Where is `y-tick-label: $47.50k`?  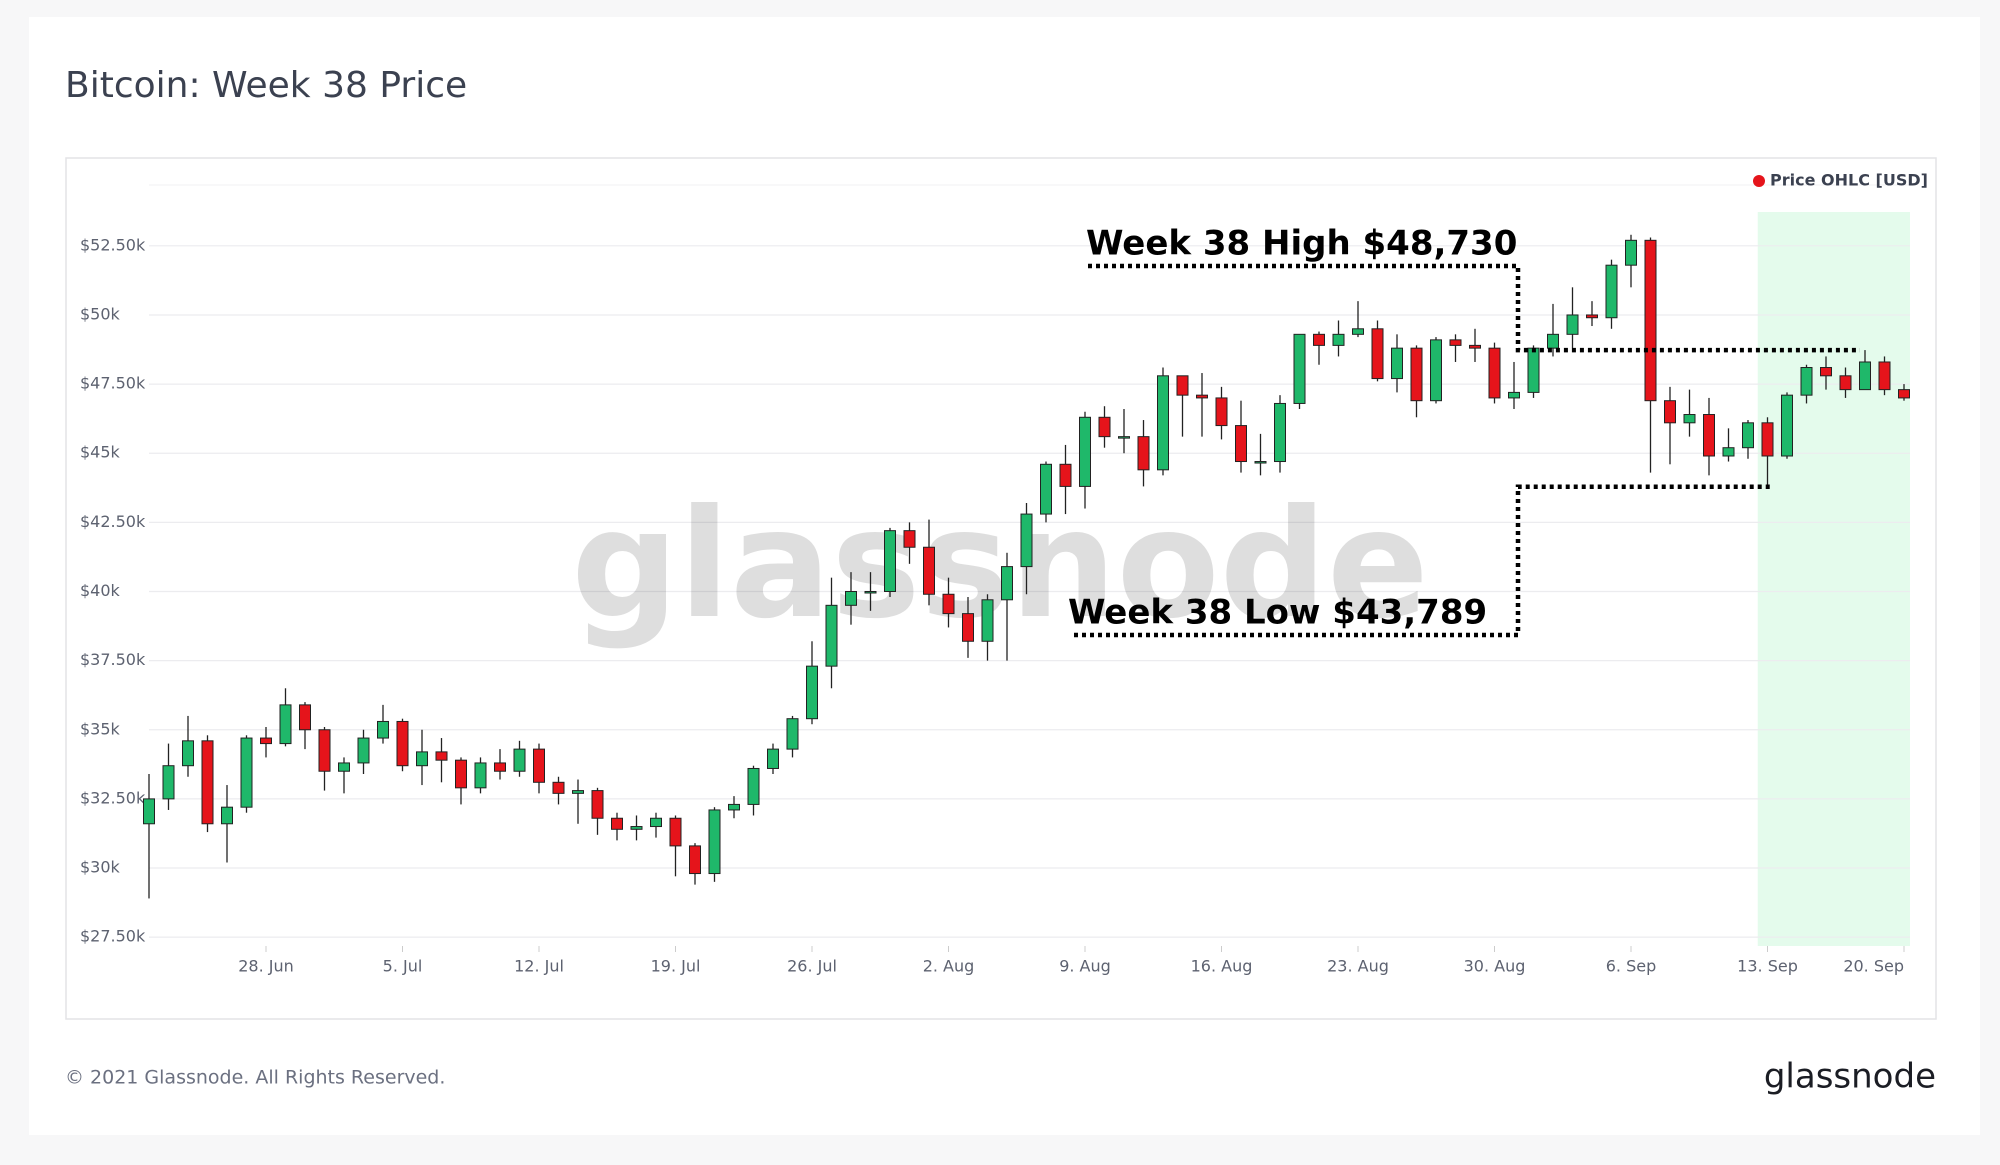 y-tick-label: $47.50k is located at coordinates (113, 383).